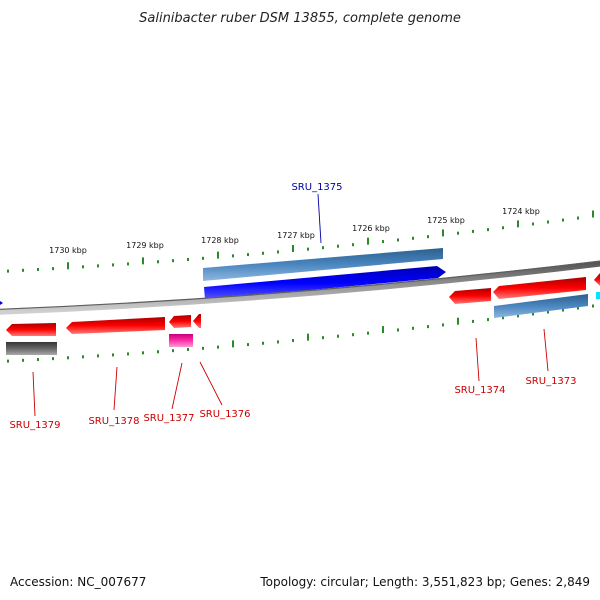 The height and width of the screenshot is (600, 600). Describe the element at coordinates (68, 250) in the screenshot. I see `scale-label: 1730 kbp` at that location.